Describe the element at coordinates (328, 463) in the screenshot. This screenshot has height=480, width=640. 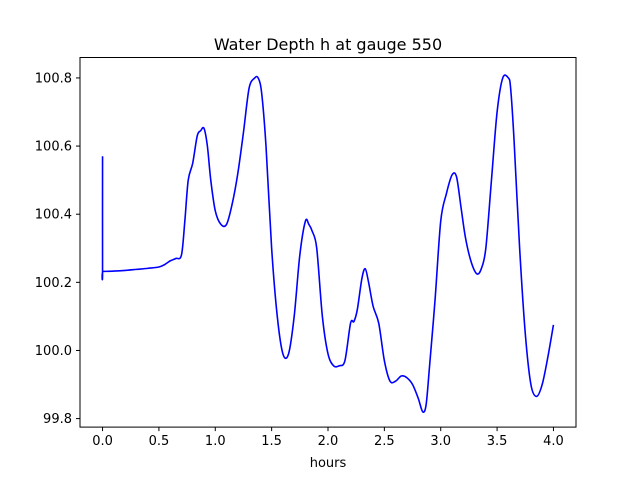
I see `x-axis-title: hours` at that location.